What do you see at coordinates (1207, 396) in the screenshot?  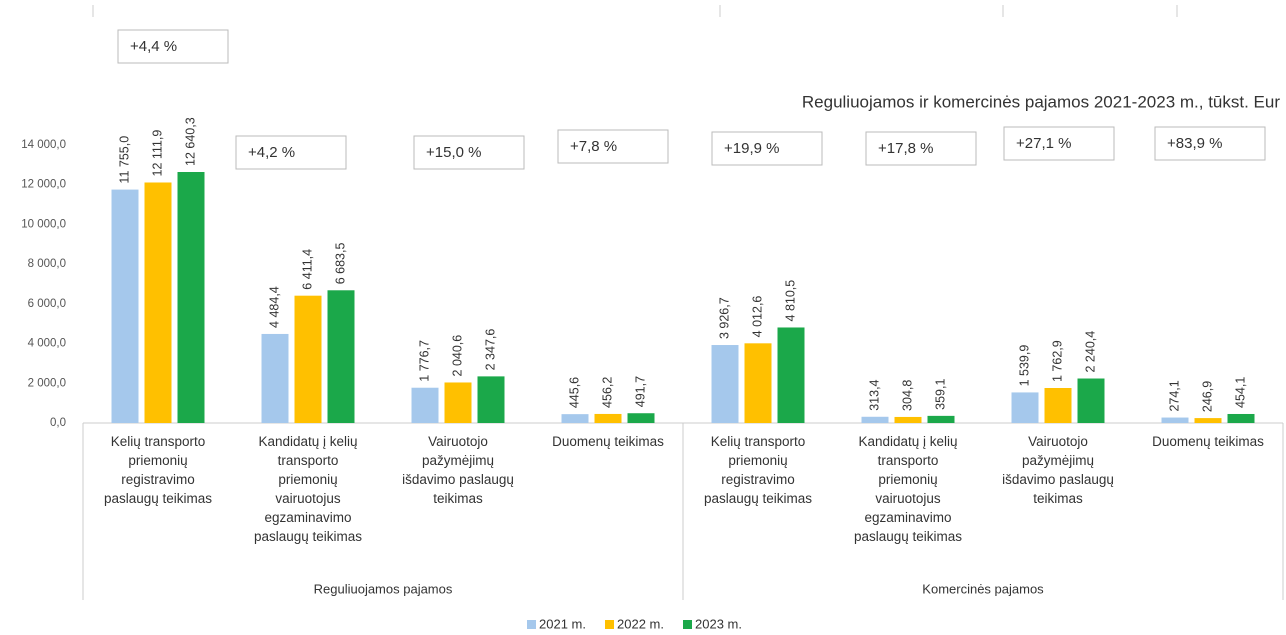 I see `value-label: 246,9` at bounding box center [1207, 396].